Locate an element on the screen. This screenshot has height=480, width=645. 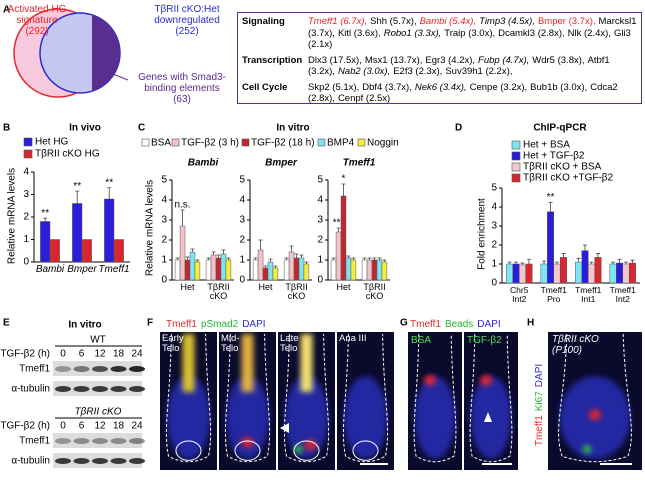
stain-label: pSmad2 is located at coordinates (220, 324).